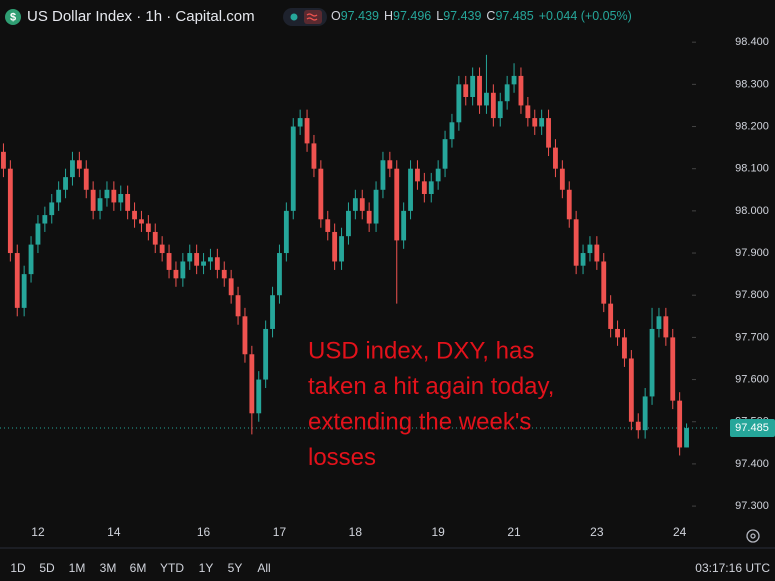 This screenshot has width=775, height=581. I want to click on range-button: 5Y, so click(235, 568).